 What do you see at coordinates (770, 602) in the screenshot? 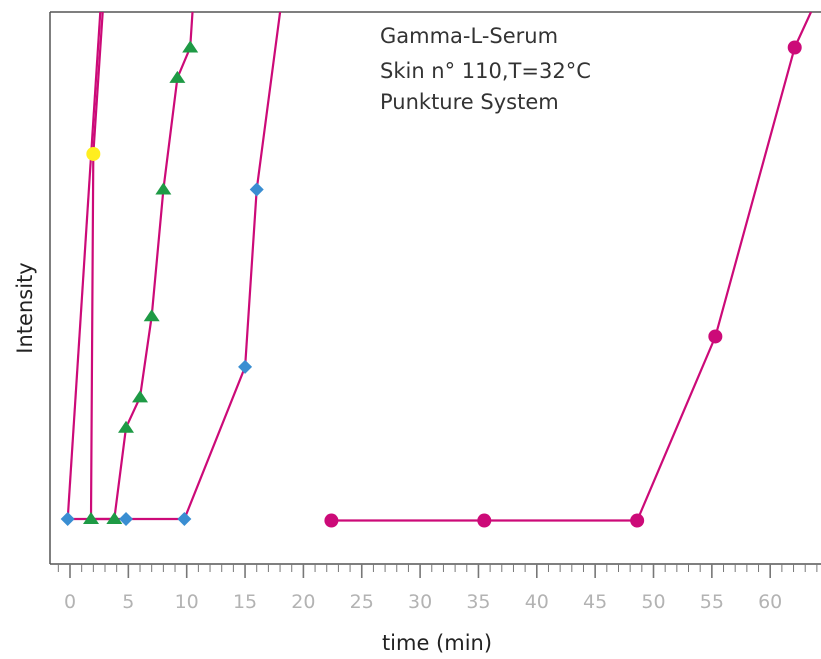
I see `x-tick-label: 60` at bounding box center [770, 602].